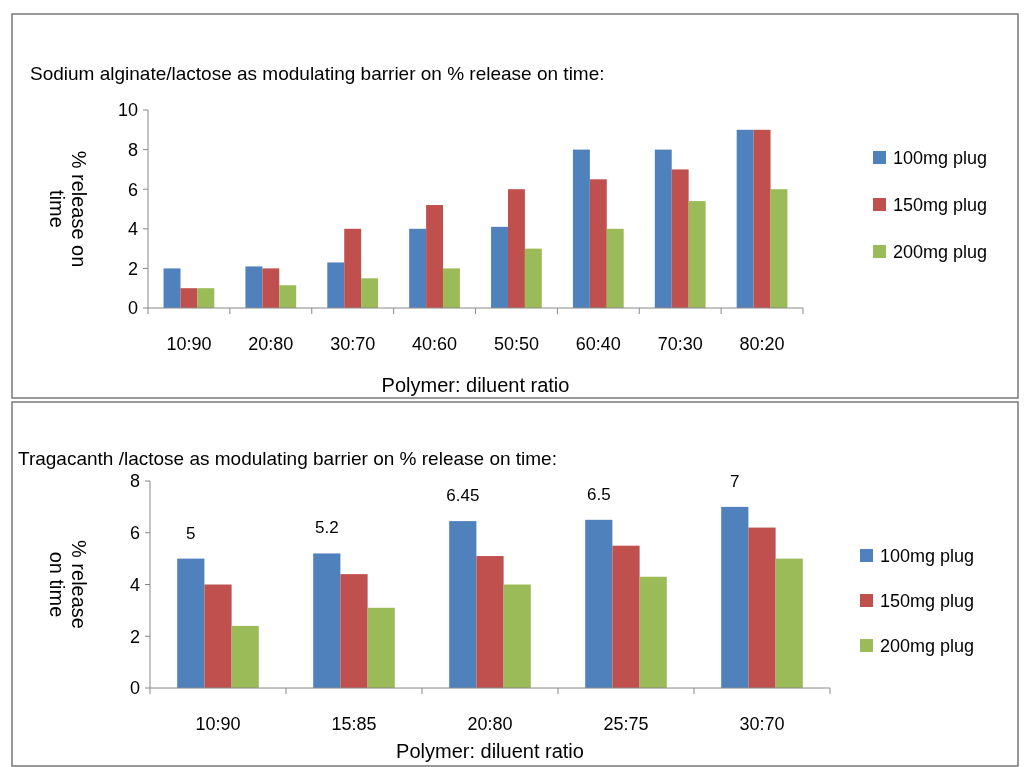 This screenshot has height=767, width=1032. Describe the element at coordinates (516, 344) in the screenshot. I see `x-tick-label: 50:50` at that location.